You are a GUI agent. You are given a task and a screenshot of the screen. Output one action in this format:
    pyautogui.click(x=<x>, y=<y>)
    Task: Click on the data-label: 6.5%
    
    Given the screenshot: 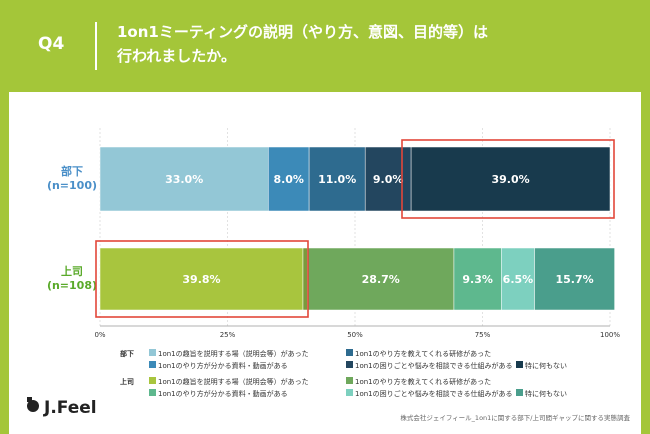 What is the action you would take?
    pyautogui.click(x=518, y=279)
    